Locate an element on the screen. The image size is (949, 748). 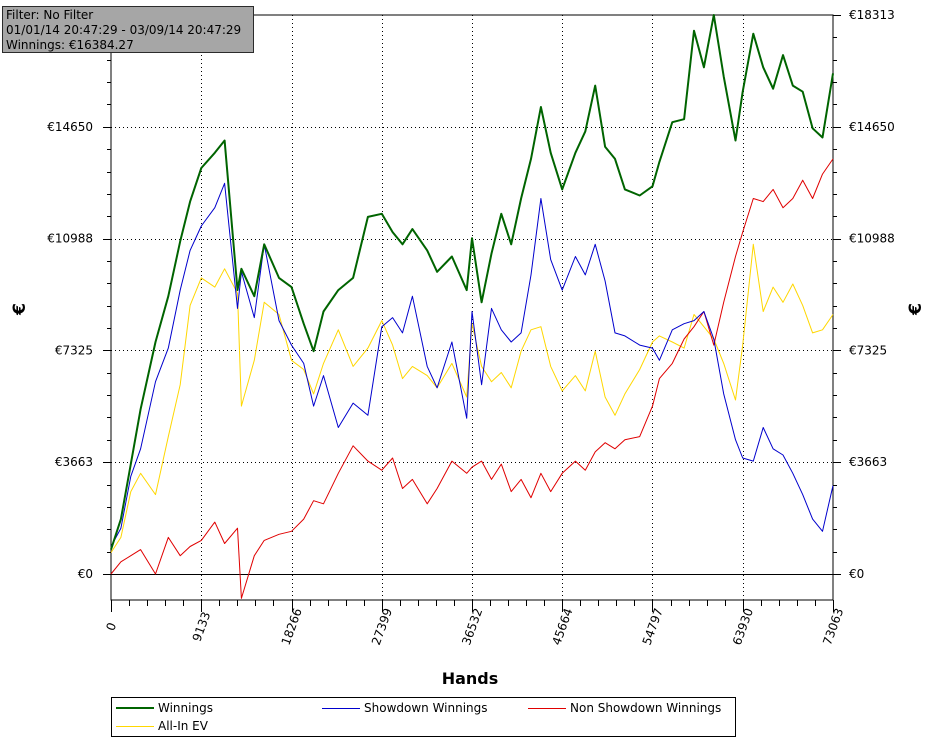
y-tick-labels-right: €0 €3663 €7325 €10988 €14650 €18313 is located at coordinates (872, 294).